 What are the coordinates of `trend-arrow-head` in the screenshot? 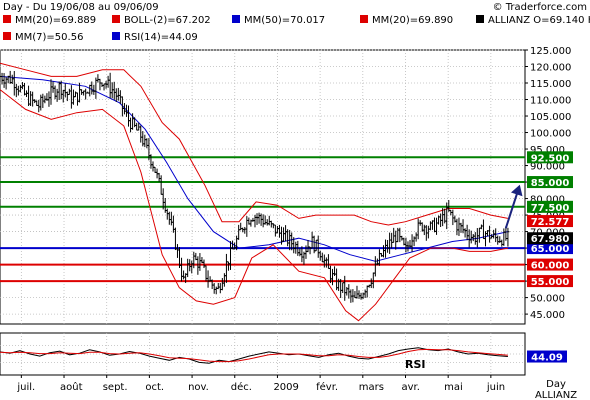 It's located at (517, 190).